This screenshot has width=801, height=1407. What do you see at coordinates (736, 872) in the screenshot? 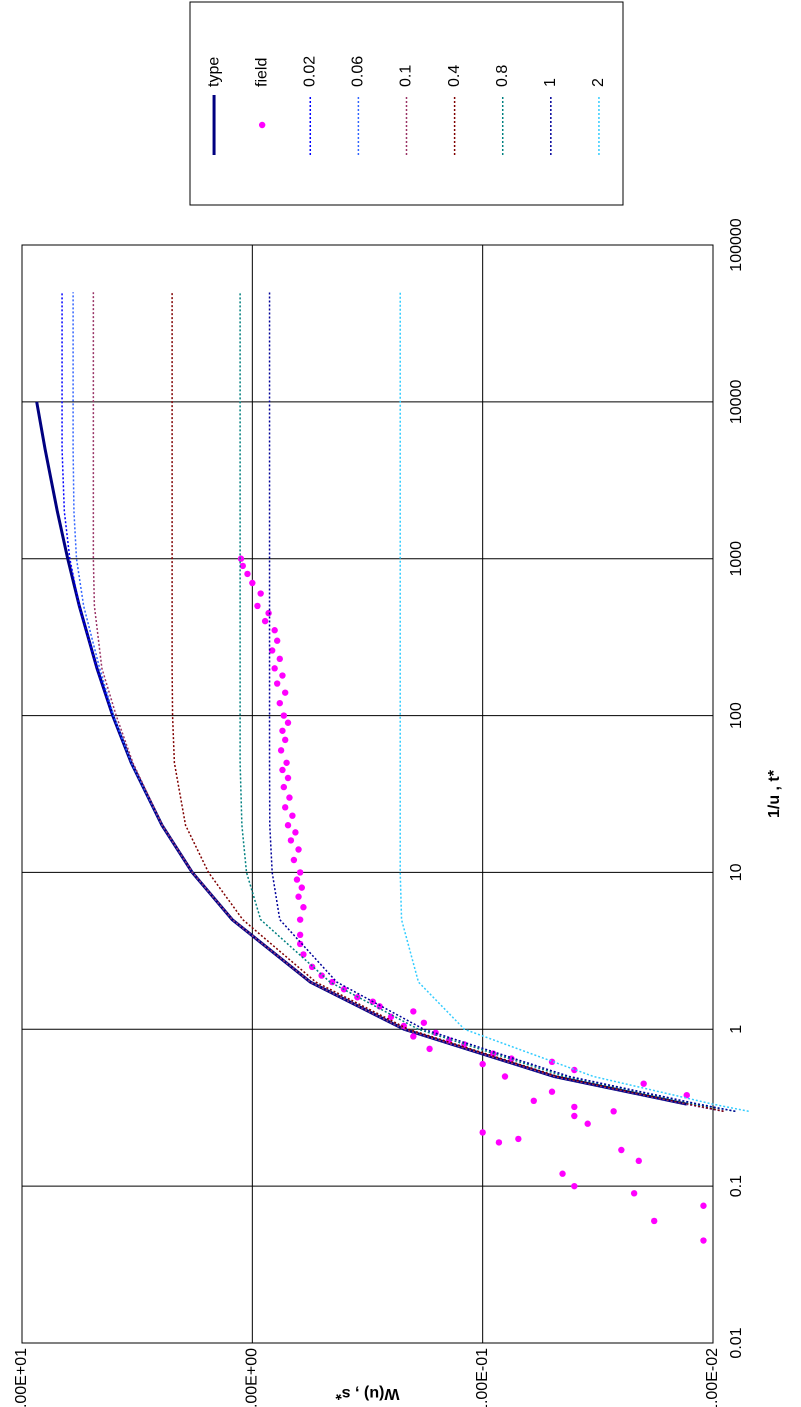
I see `x-tick-label: 10` at bounding box center [736, 872].